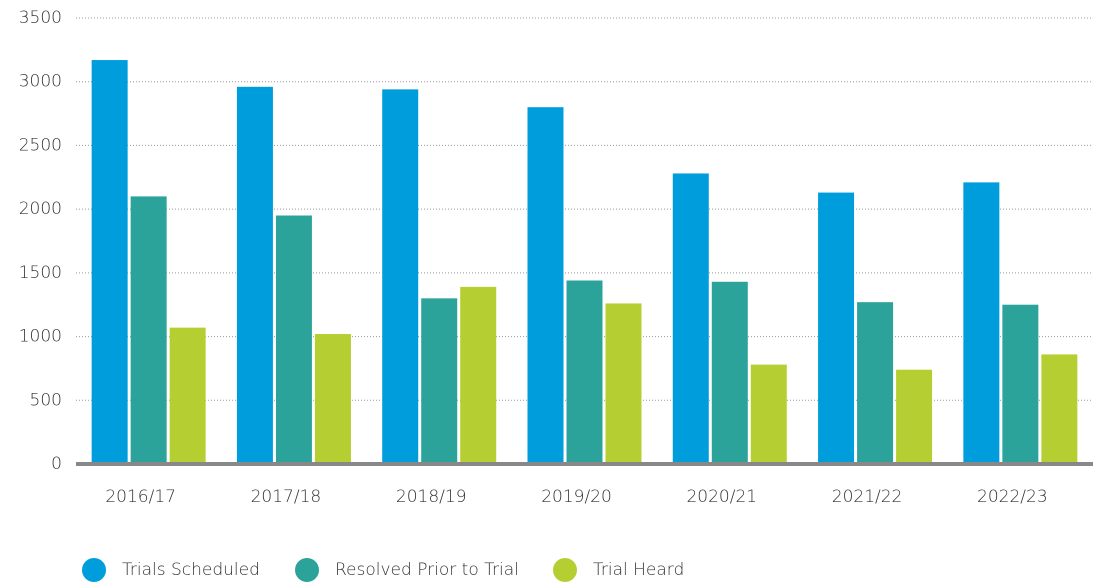  Describe the element at coordinates (46, 400) in the screenshot. I see `y-tick-label: 500` at that location.